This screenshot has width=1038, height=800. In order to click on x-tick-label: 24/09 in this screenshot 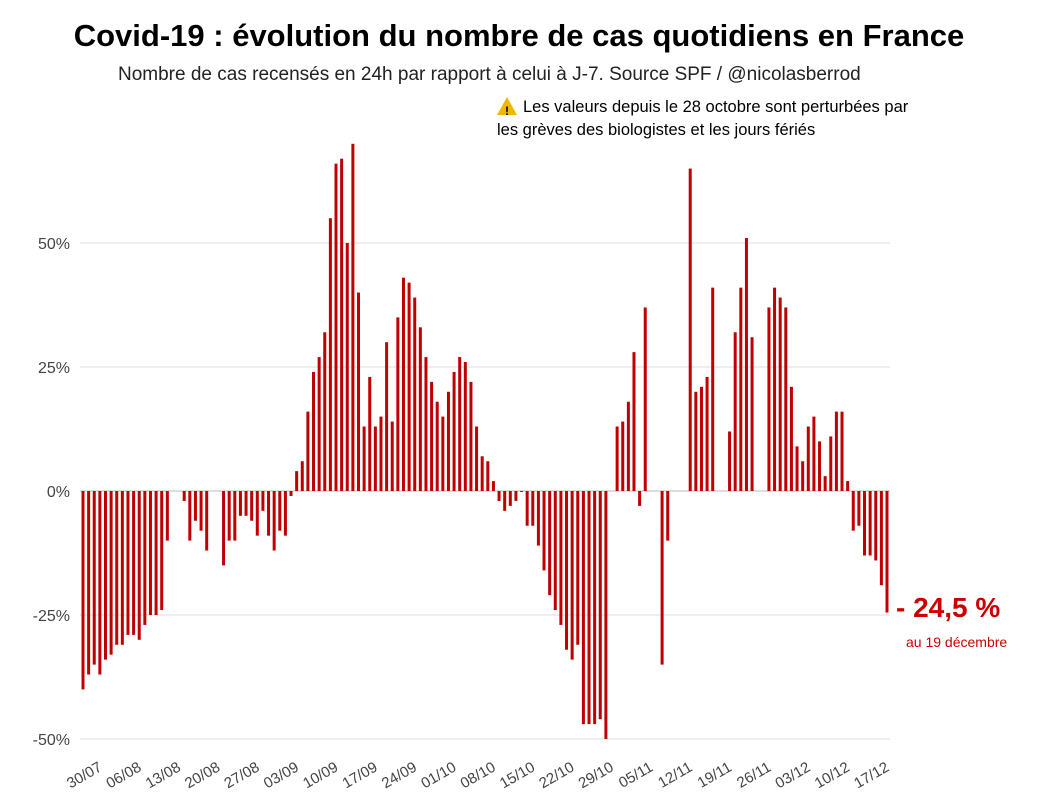, I will do `click(399, 775)`.